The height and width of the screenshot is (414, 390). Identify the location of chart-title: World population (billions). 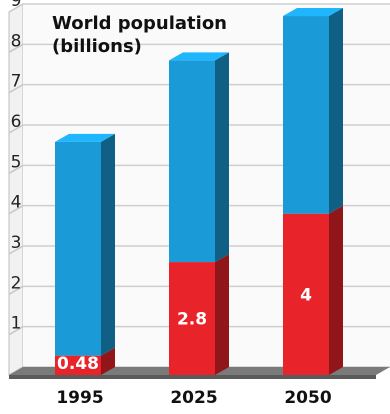
(139, 35).